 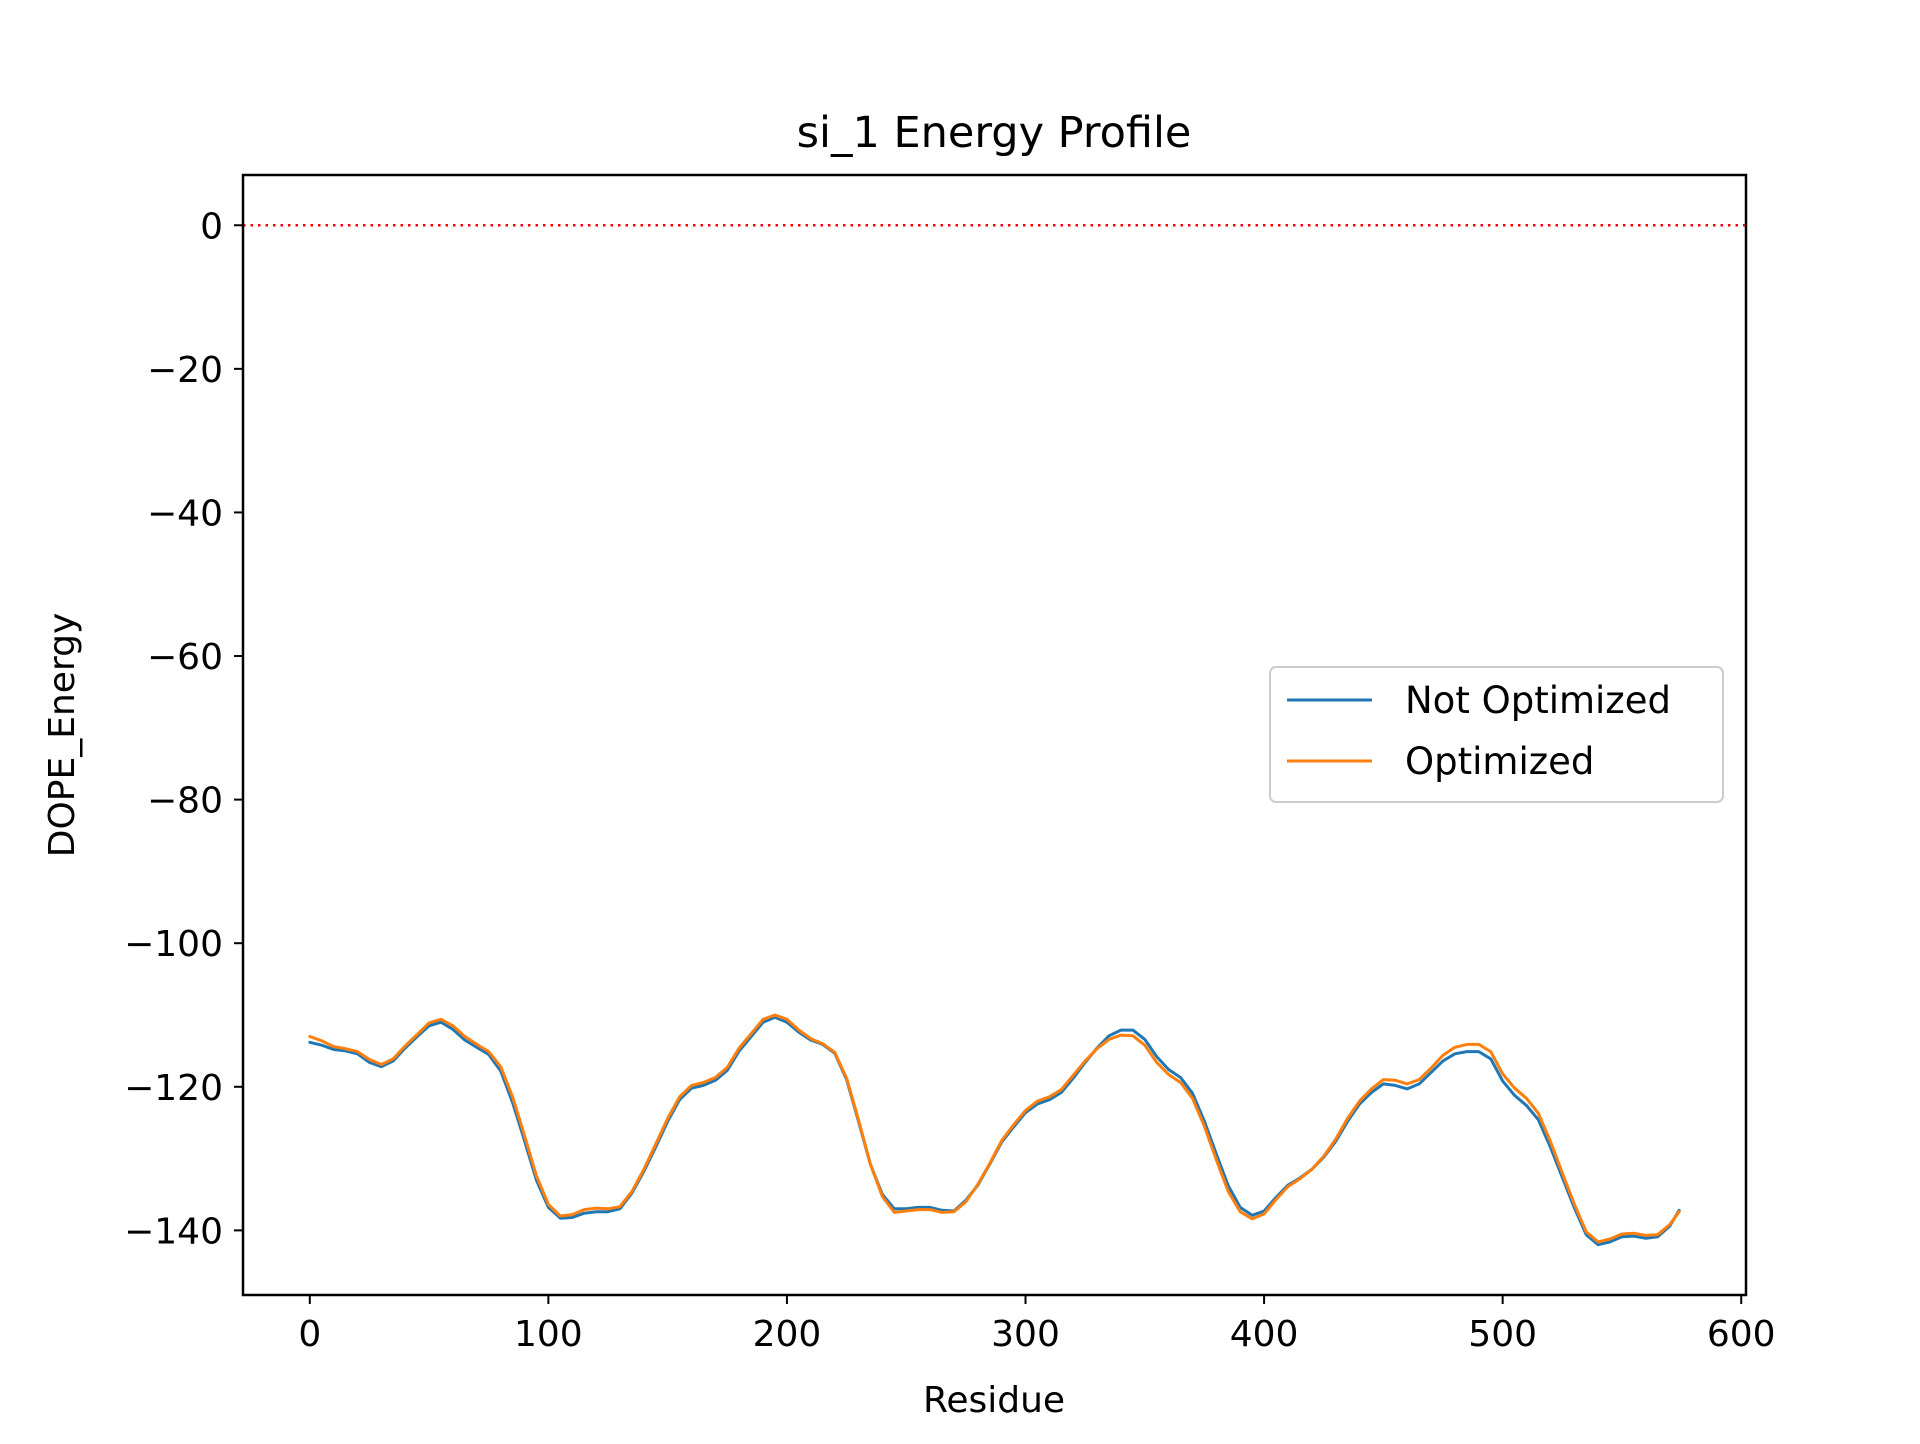 What do you see at coordinates (994, 1400) in the screenshot?
I see `x-axis-label: Residue` at bounding box center [994, 1400].